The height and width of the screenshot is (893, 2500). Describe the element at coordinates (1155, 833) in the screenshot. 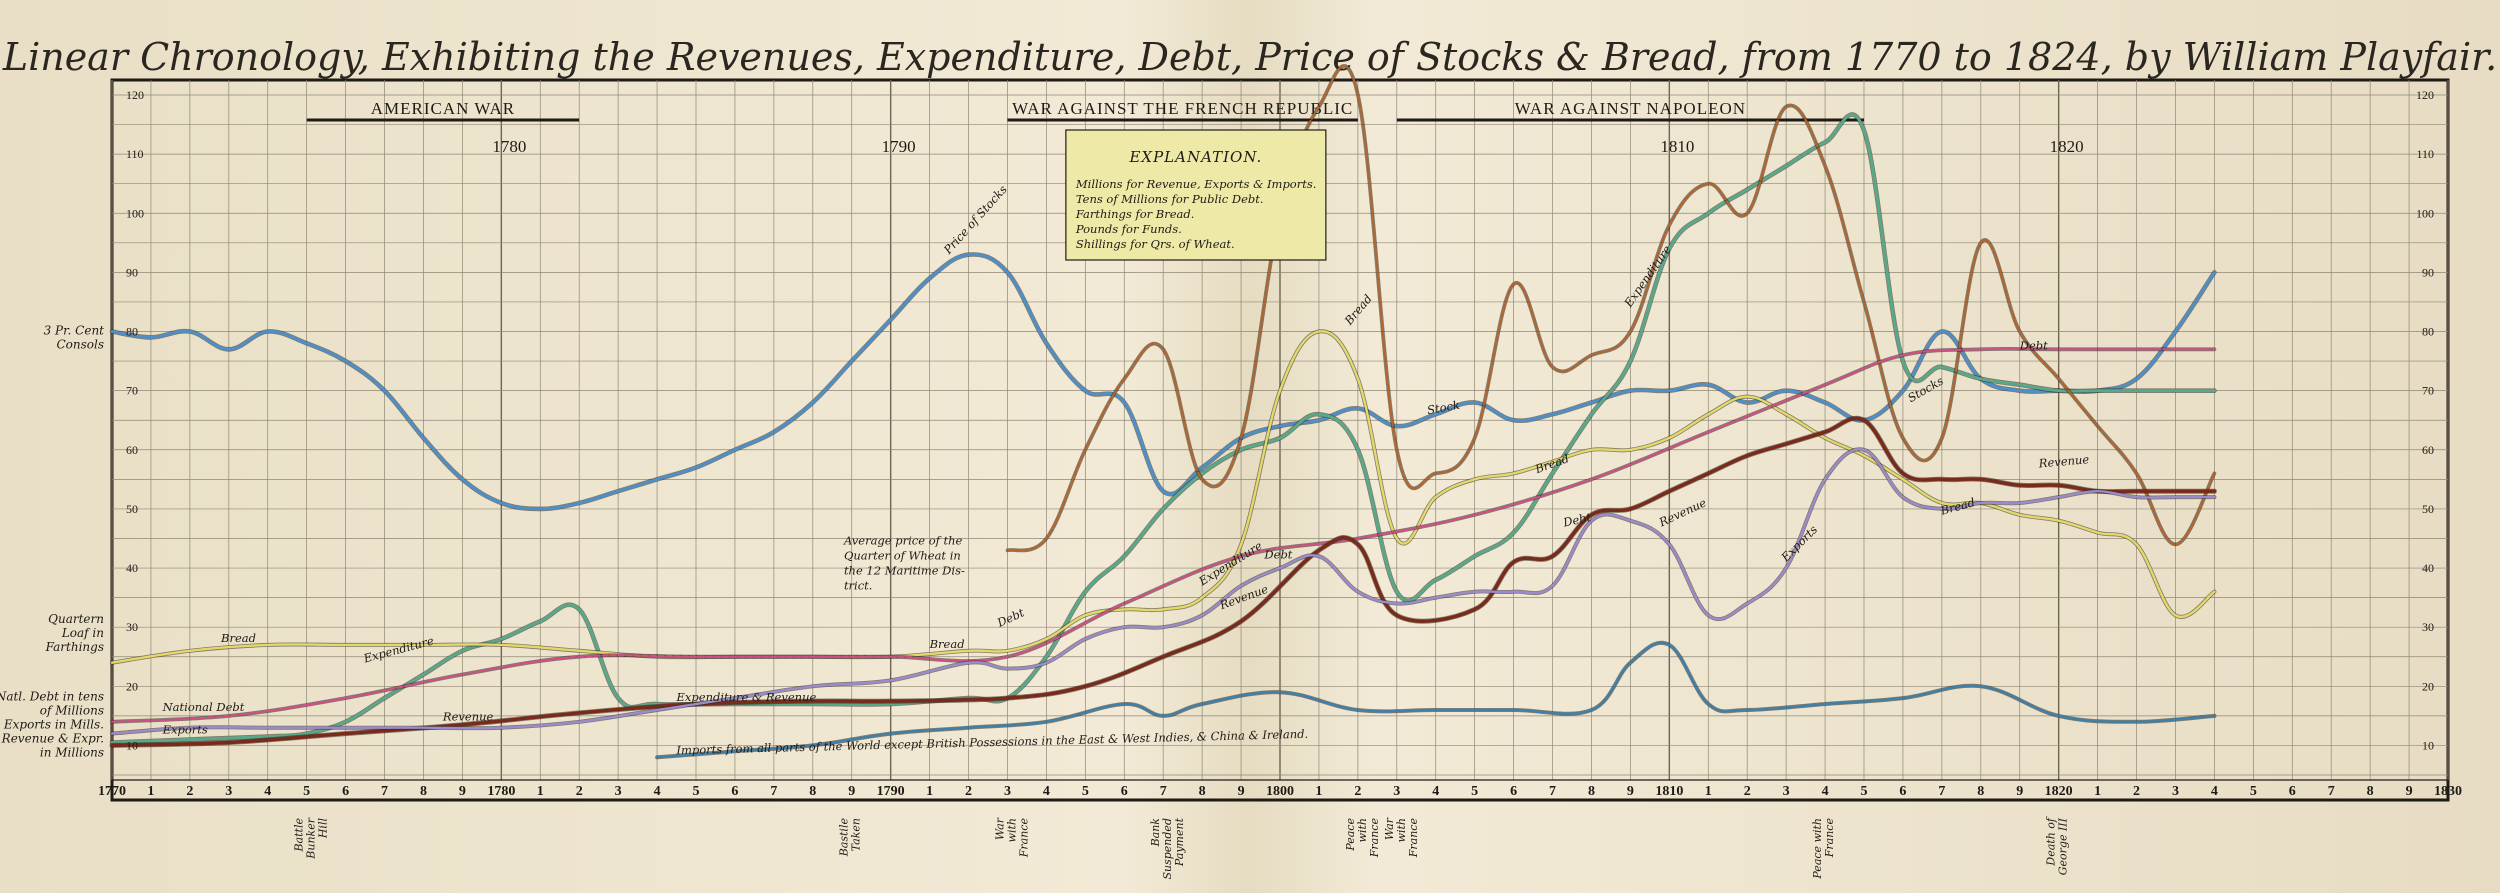

I see `event-label-line: Bank` at that location.